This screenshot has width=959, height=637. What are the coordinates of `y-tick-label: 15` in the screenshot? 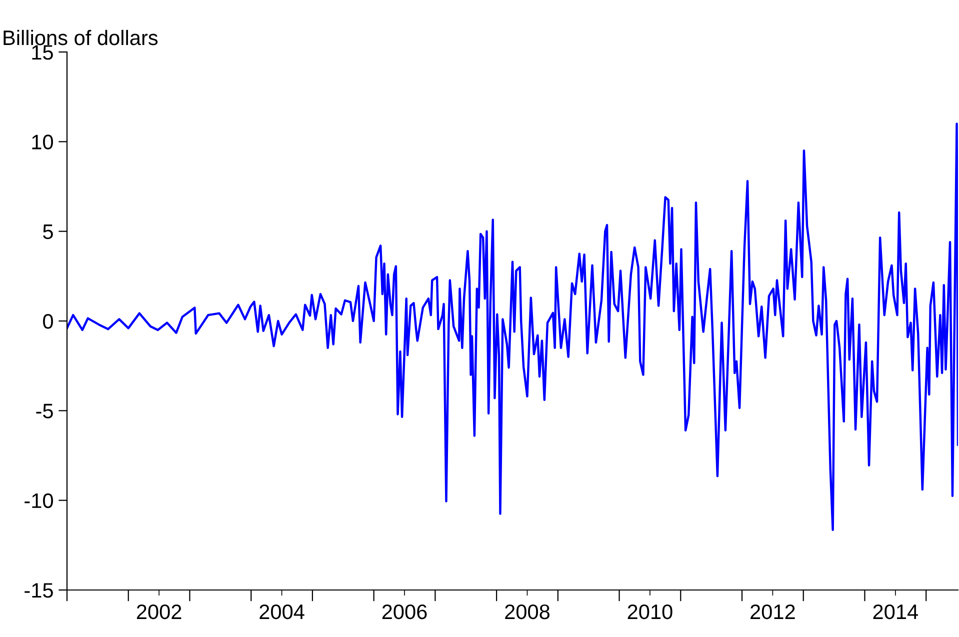 It's located at (42, 52).